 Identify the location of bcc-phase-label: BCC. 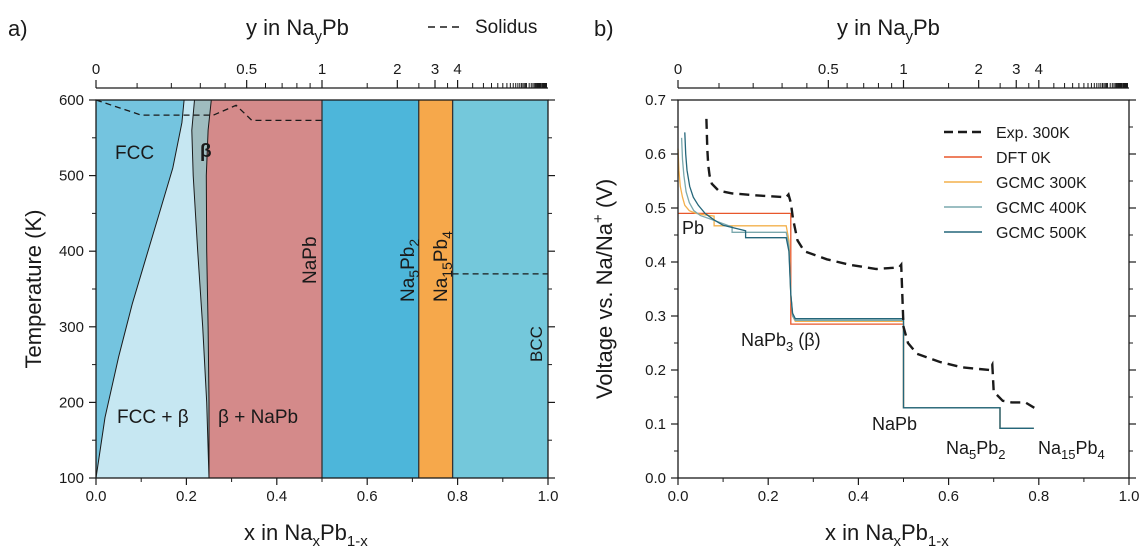
(536, 344).